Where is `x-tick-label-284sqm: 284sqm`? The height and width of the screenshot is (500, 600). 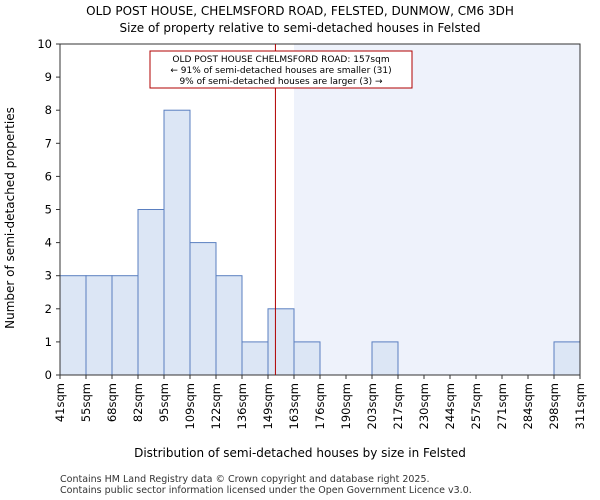 x-tick-label-284sqm: 284sqm is located at coordinates (528, 406).